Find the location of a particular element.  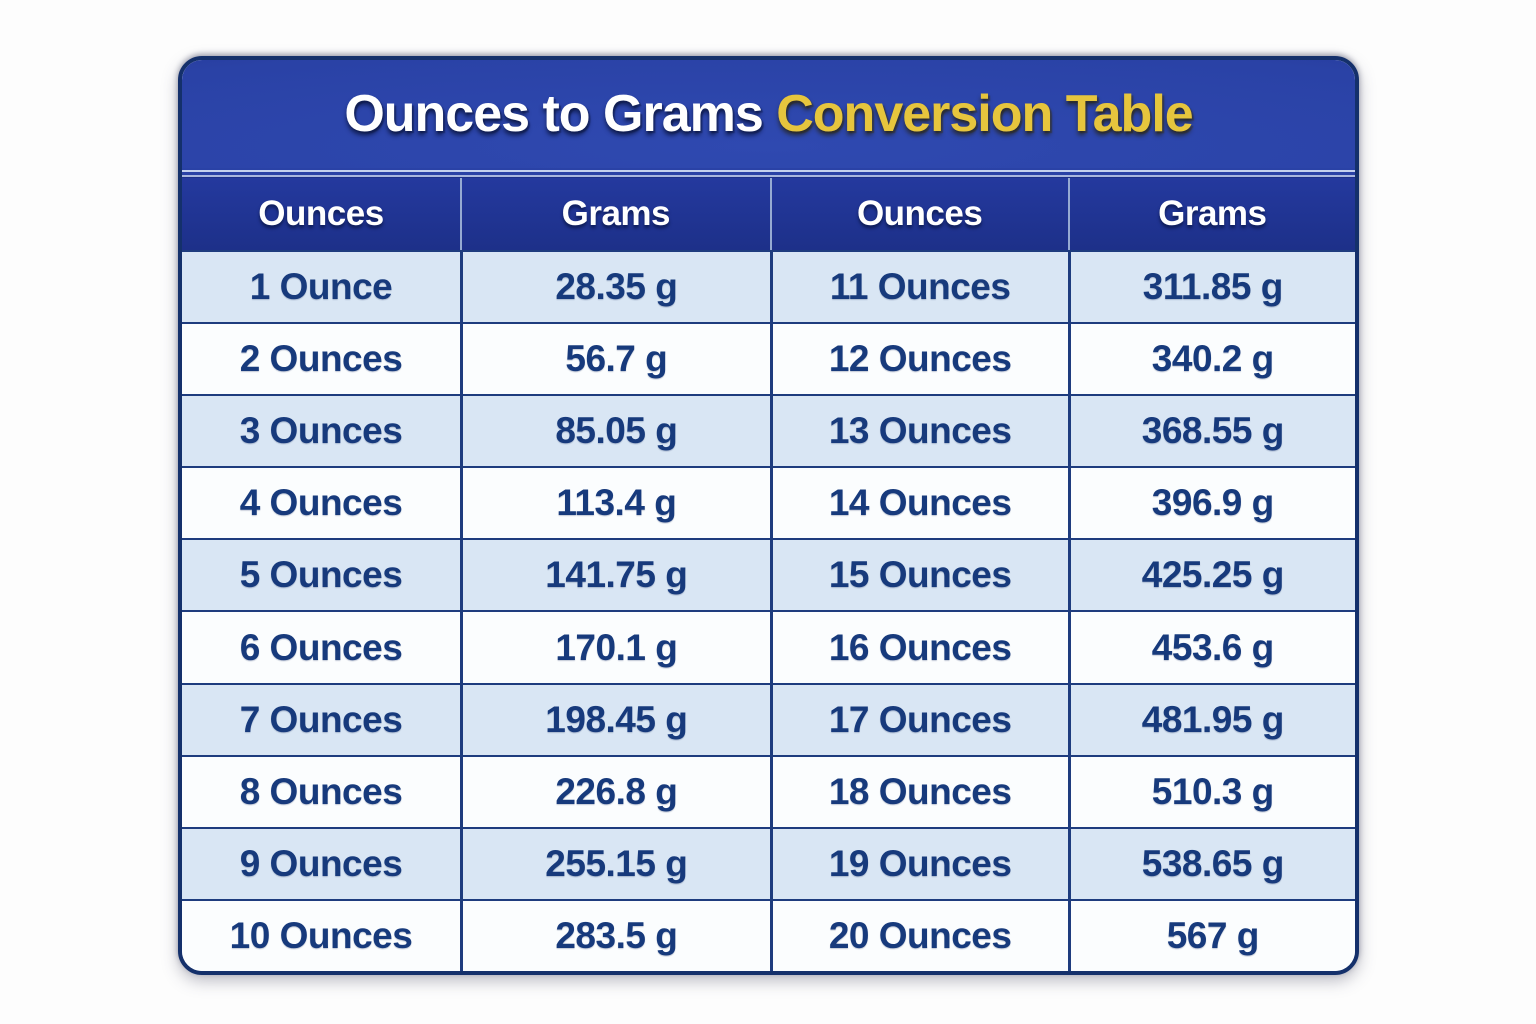

ounces-cell: 9 Ounces is located at coordinates (321, 863).